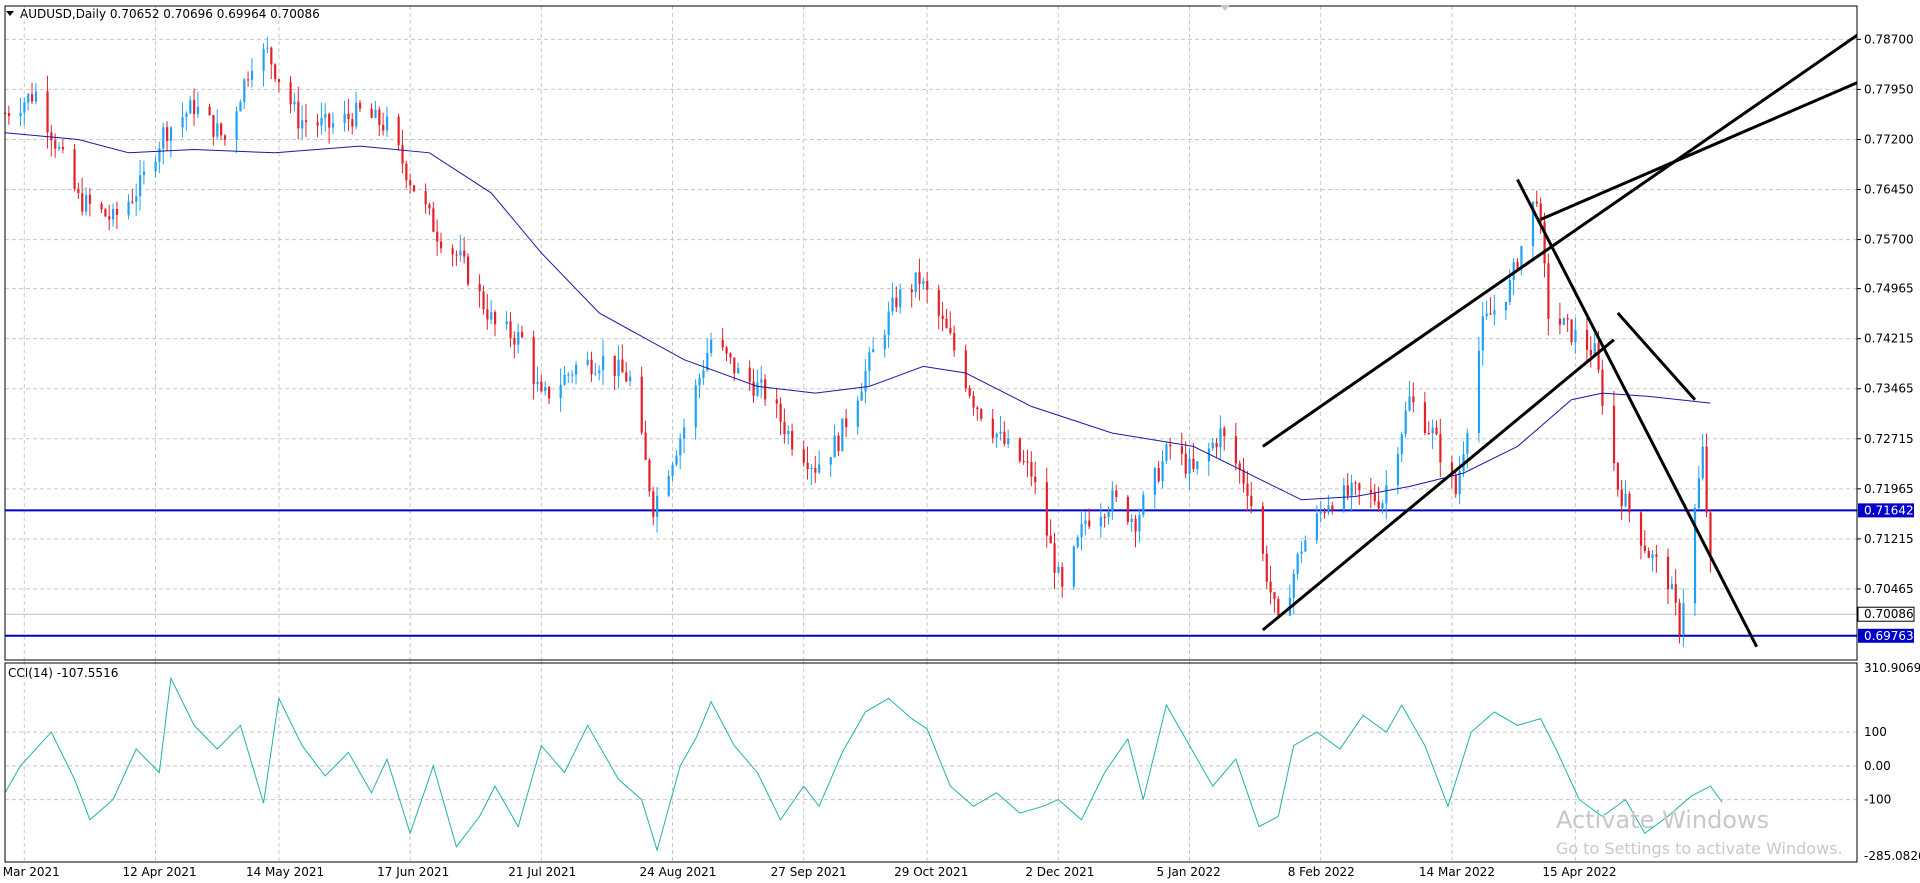  Describe the element at coordinates (542, 872) in the screenshot. I see `date-tick-label: 21 Jul 2021` at that location.